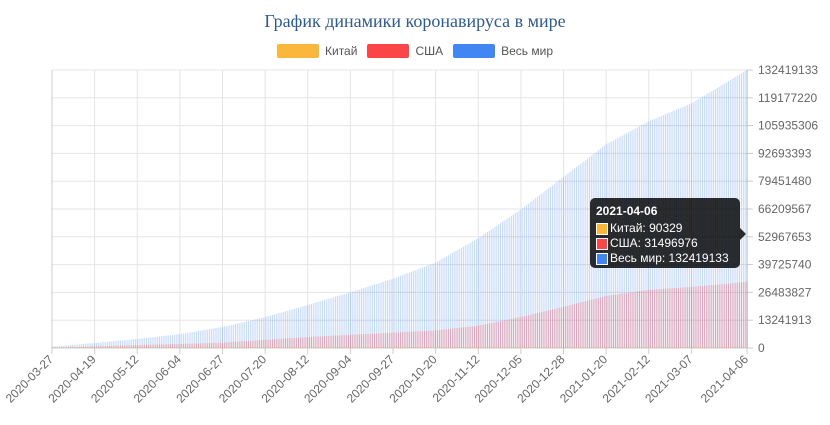 Image resolution: width=830 pixels, height=425 pixels. I want to click on x-tick-label: 2021-04-06, so click(725, 379).